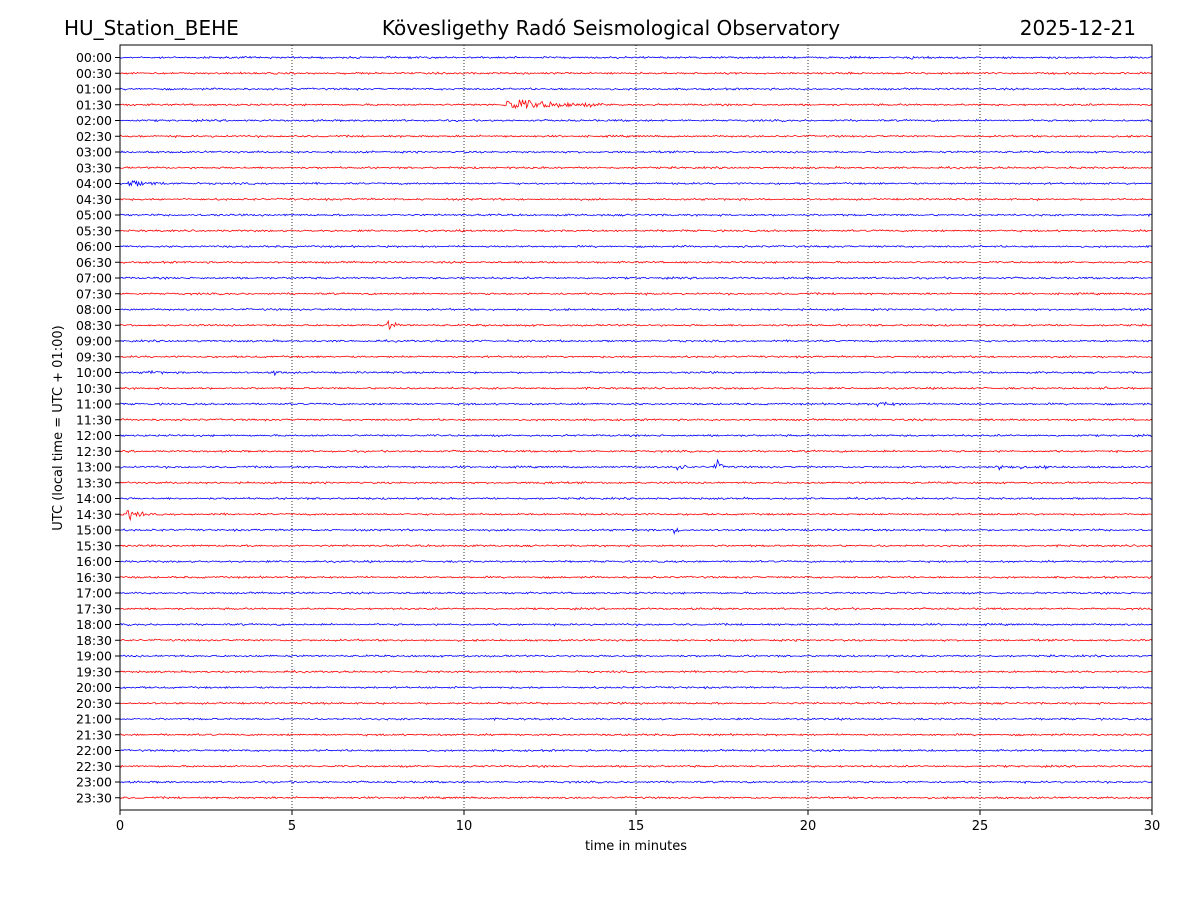  I want to click on y-tick-label-34: 17:00, so click(94, 593).